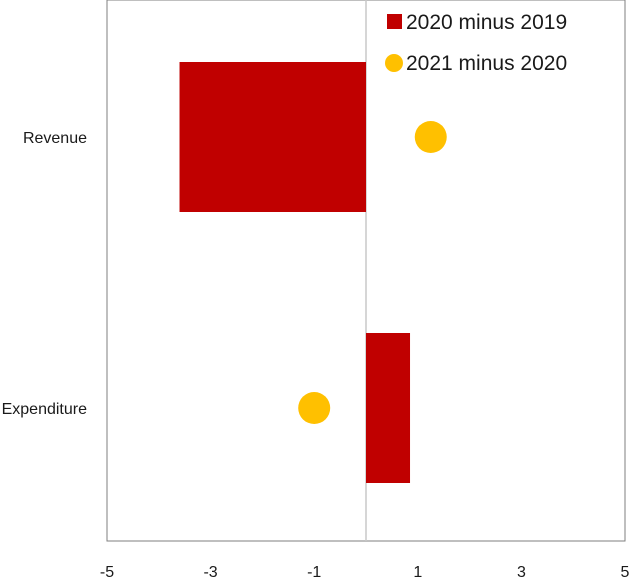  I want to click on legend-label-series-1: 2020 minus 2019, so click(486, 22).